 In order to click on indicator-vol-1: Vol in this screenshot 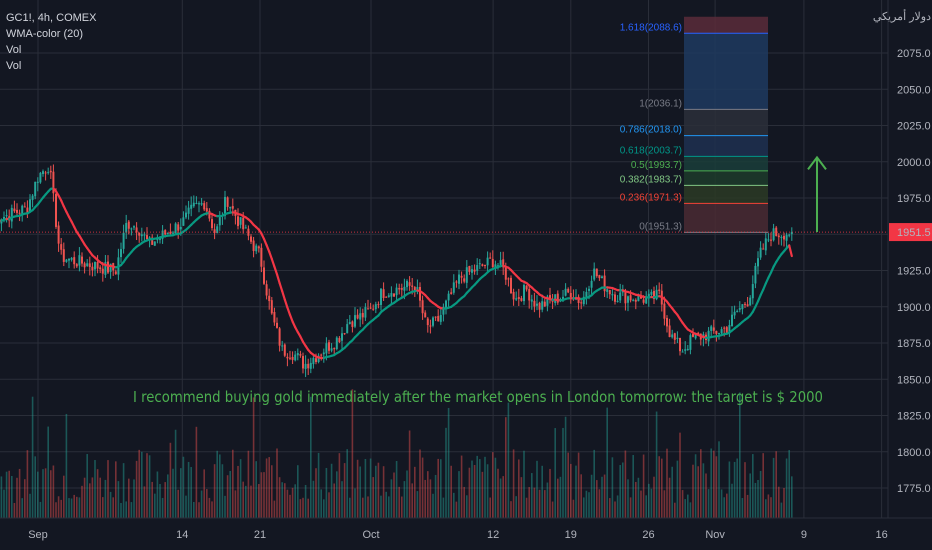, I will do `click(14, 50)`.